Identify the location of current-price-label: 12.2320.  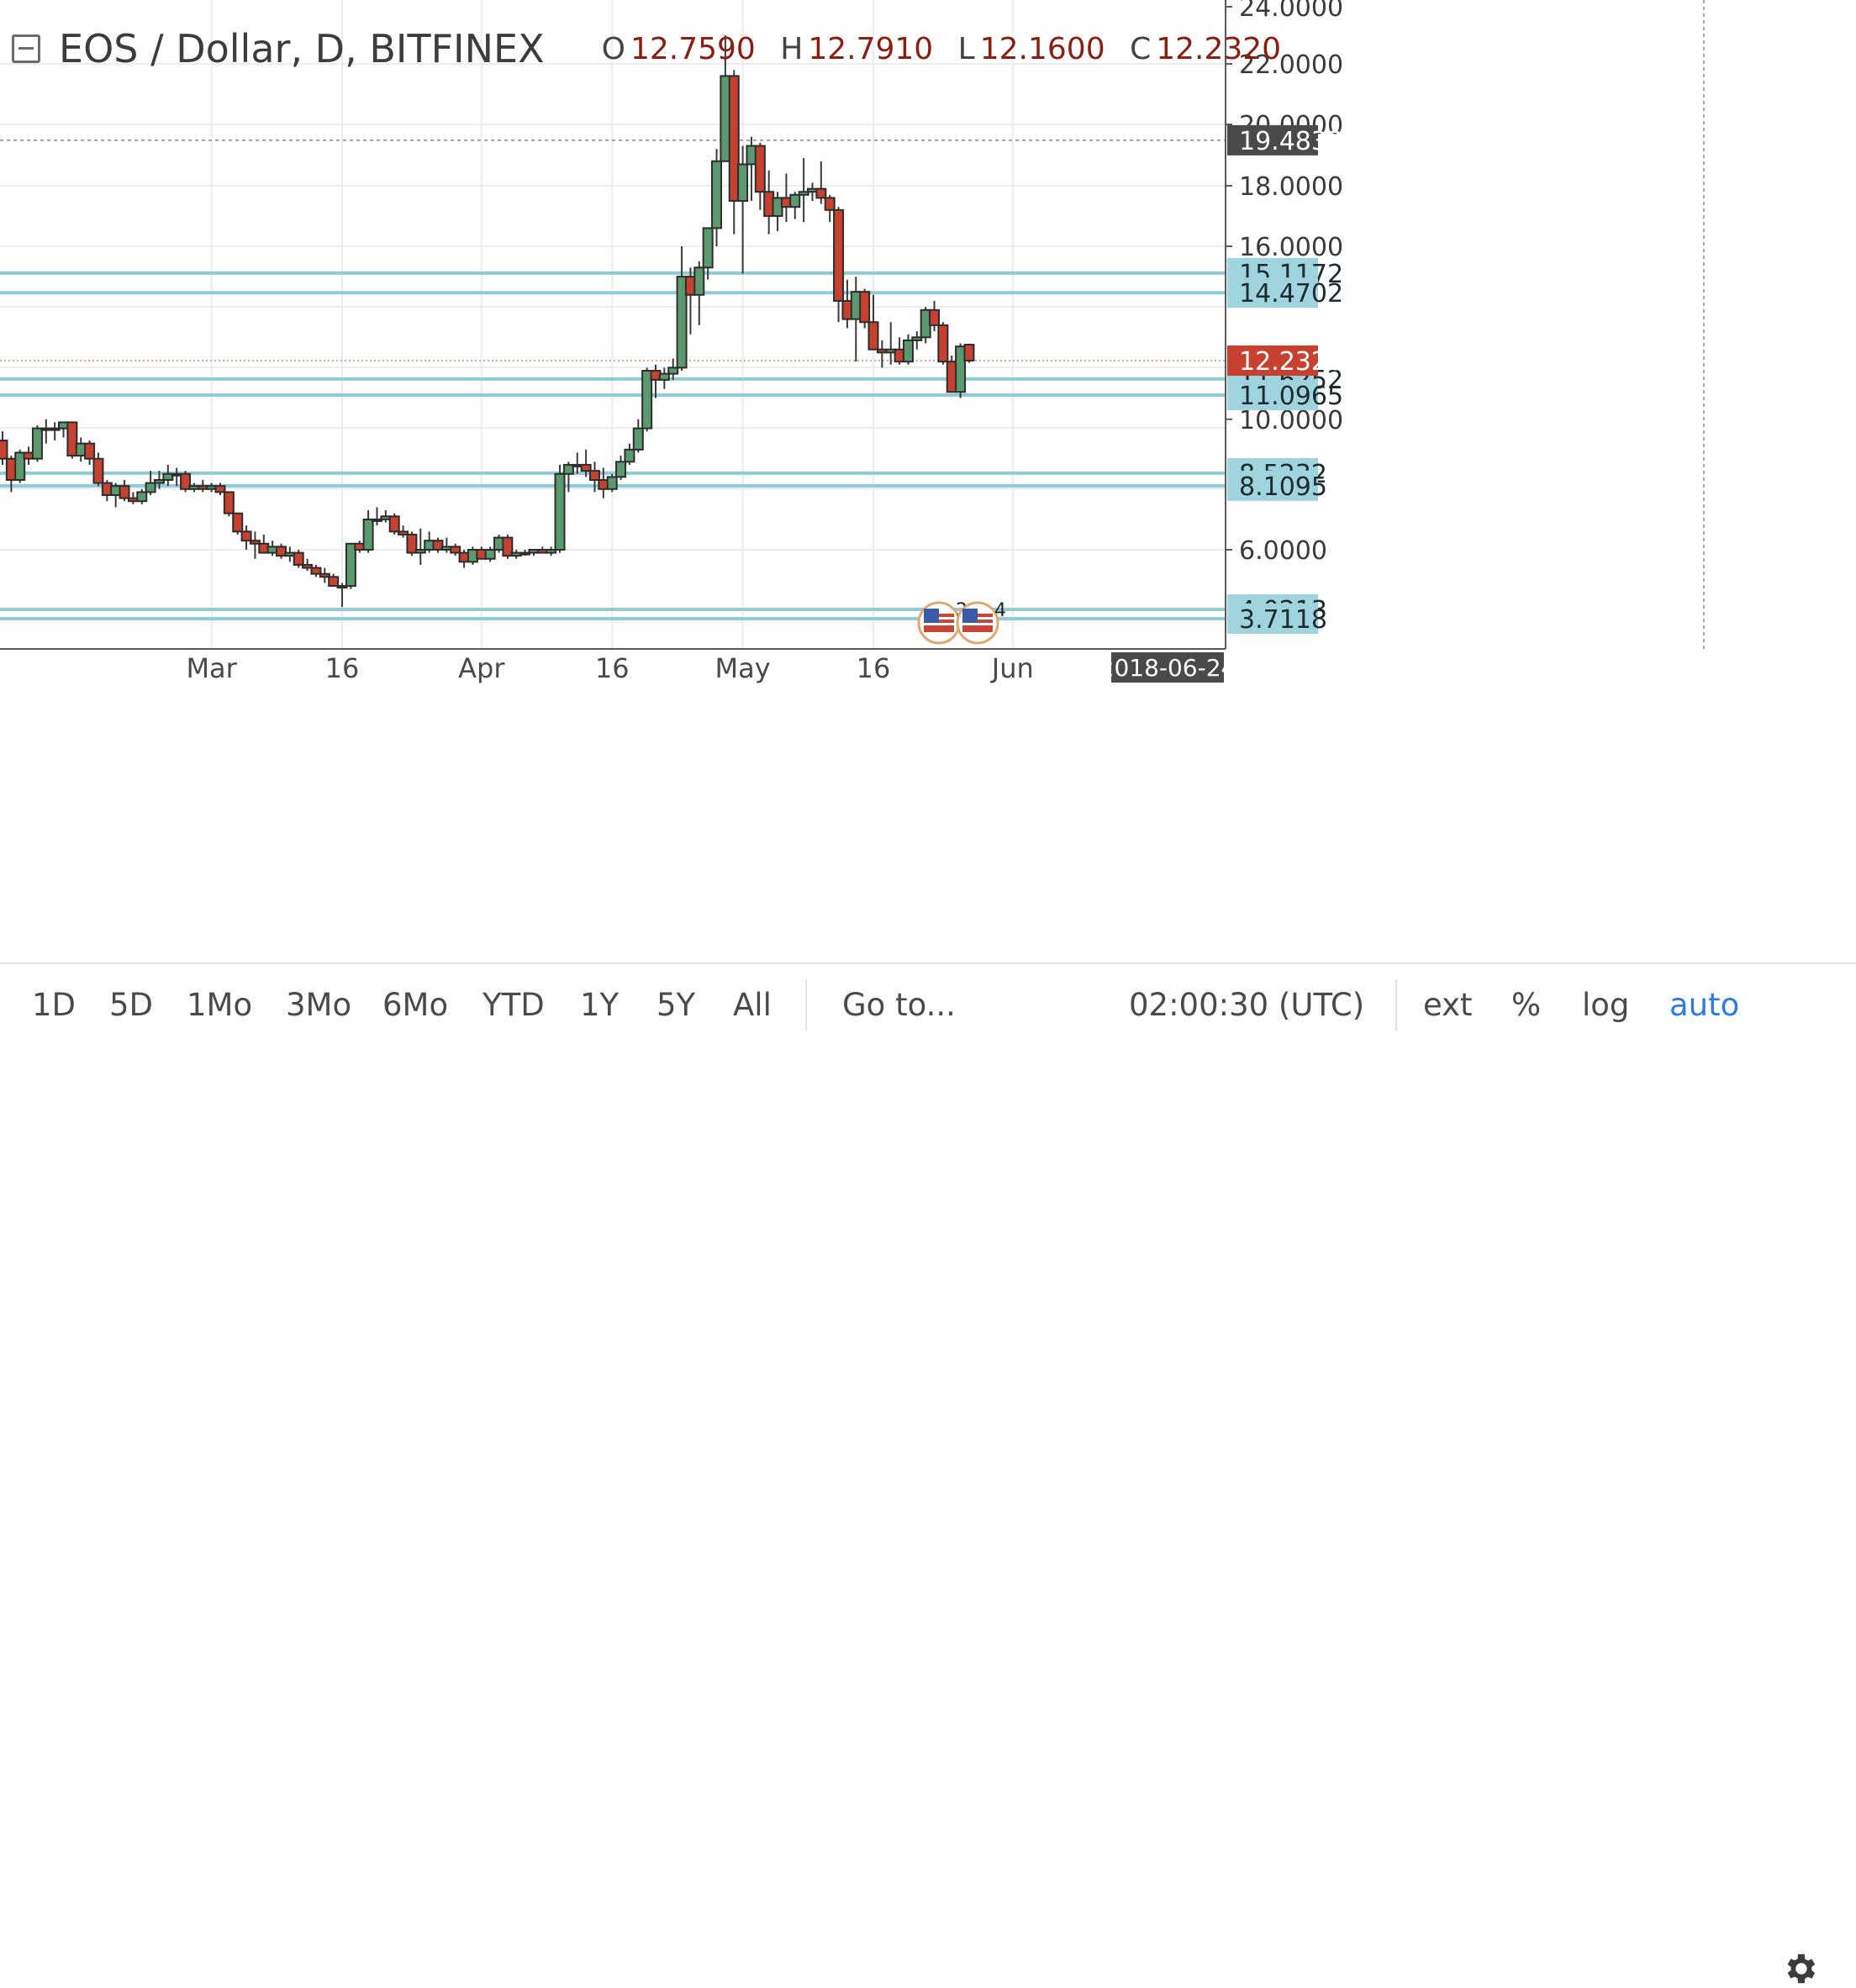
(1291, 362).